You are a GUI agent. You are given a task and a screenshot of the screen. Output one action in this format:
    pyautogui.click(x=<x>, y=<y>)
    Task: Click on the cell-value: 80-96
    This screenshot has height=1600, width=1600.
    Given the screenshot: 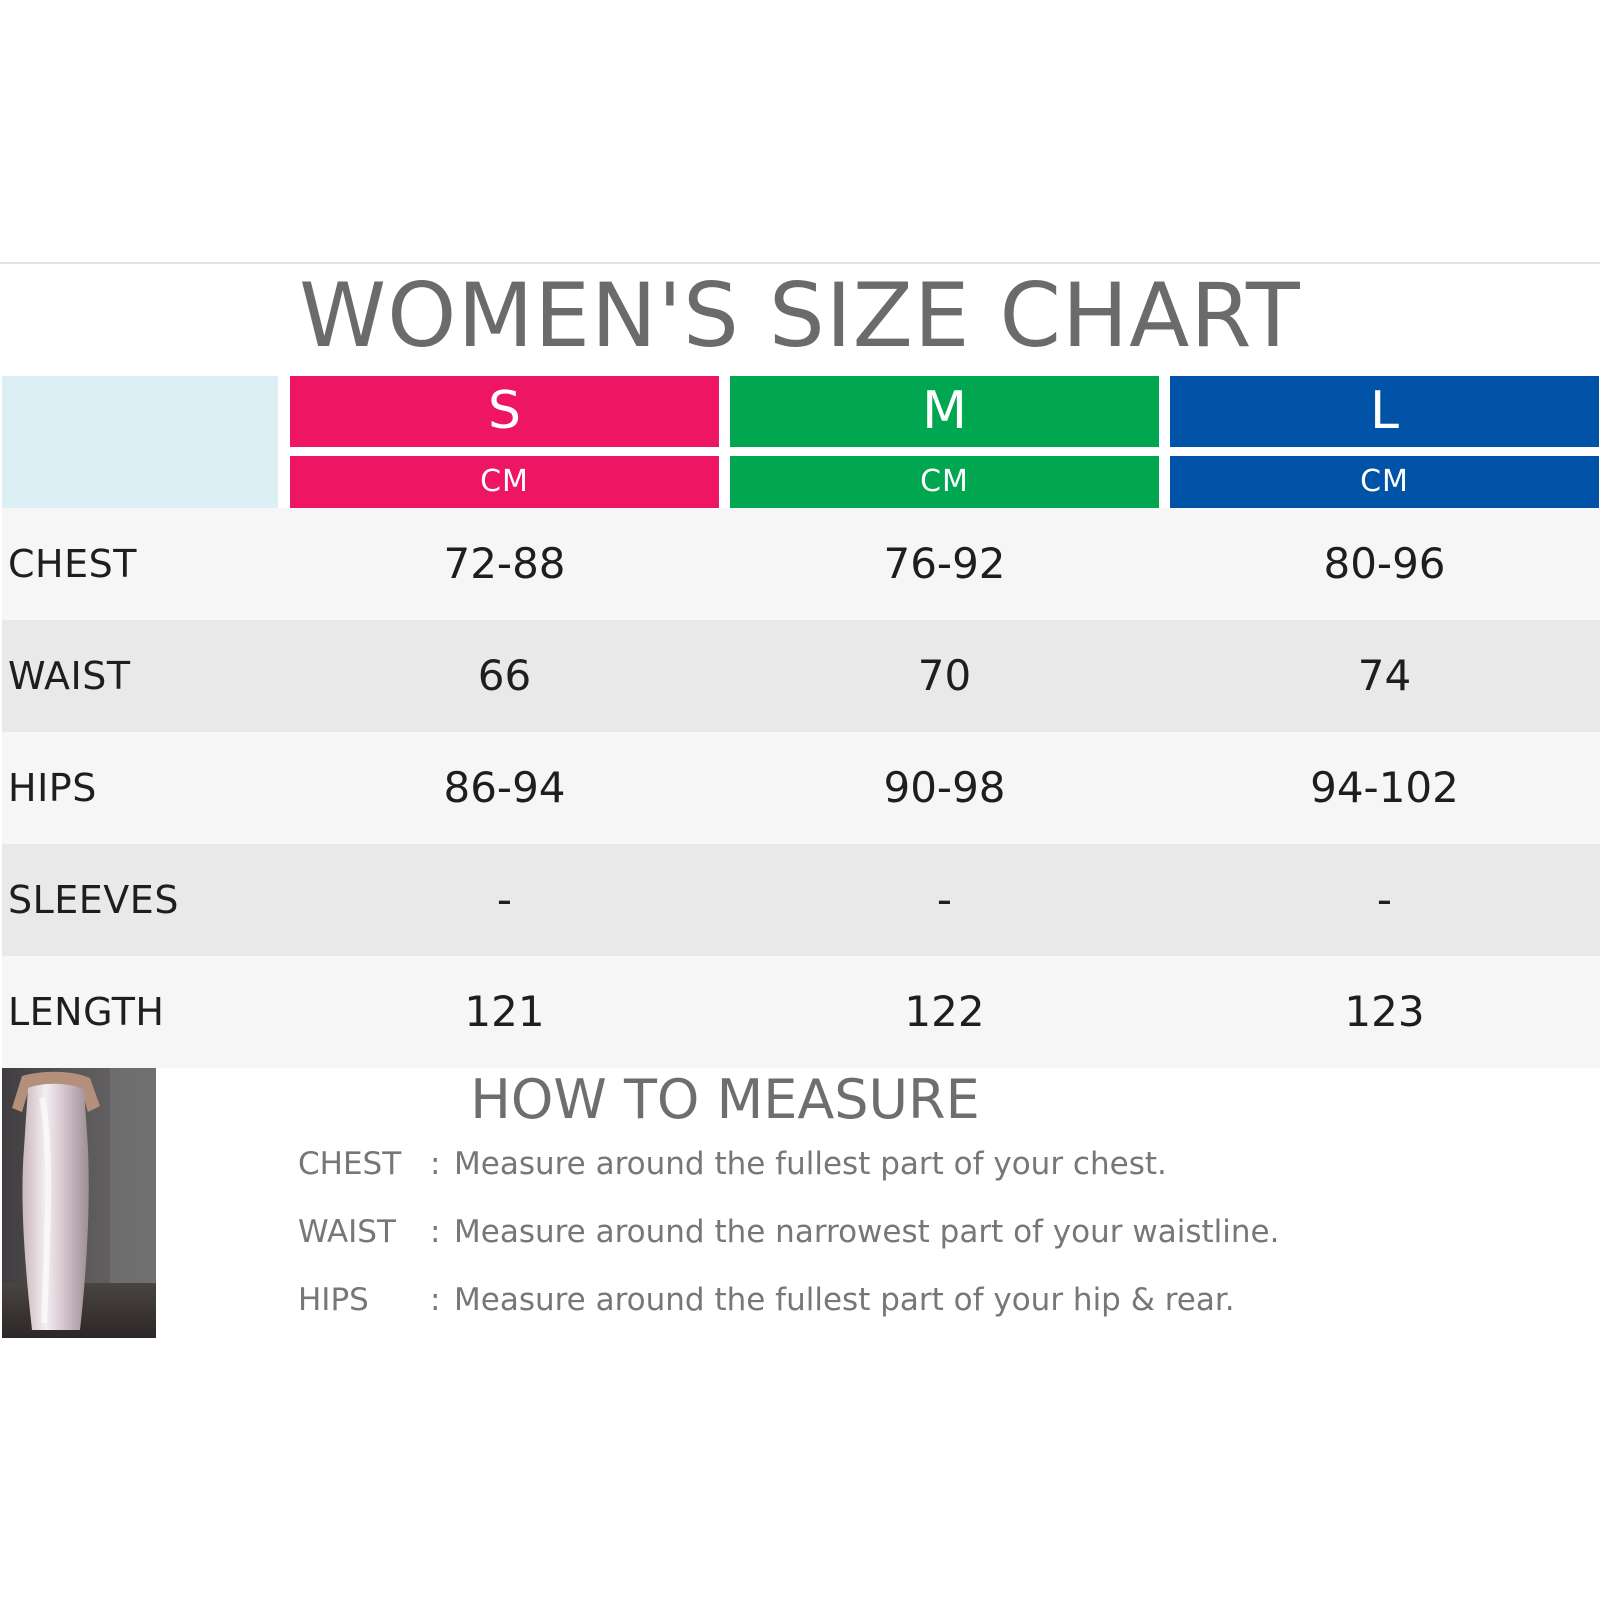 What is the action you would take?
    pyautogui.click(x=1384, y=563)
    